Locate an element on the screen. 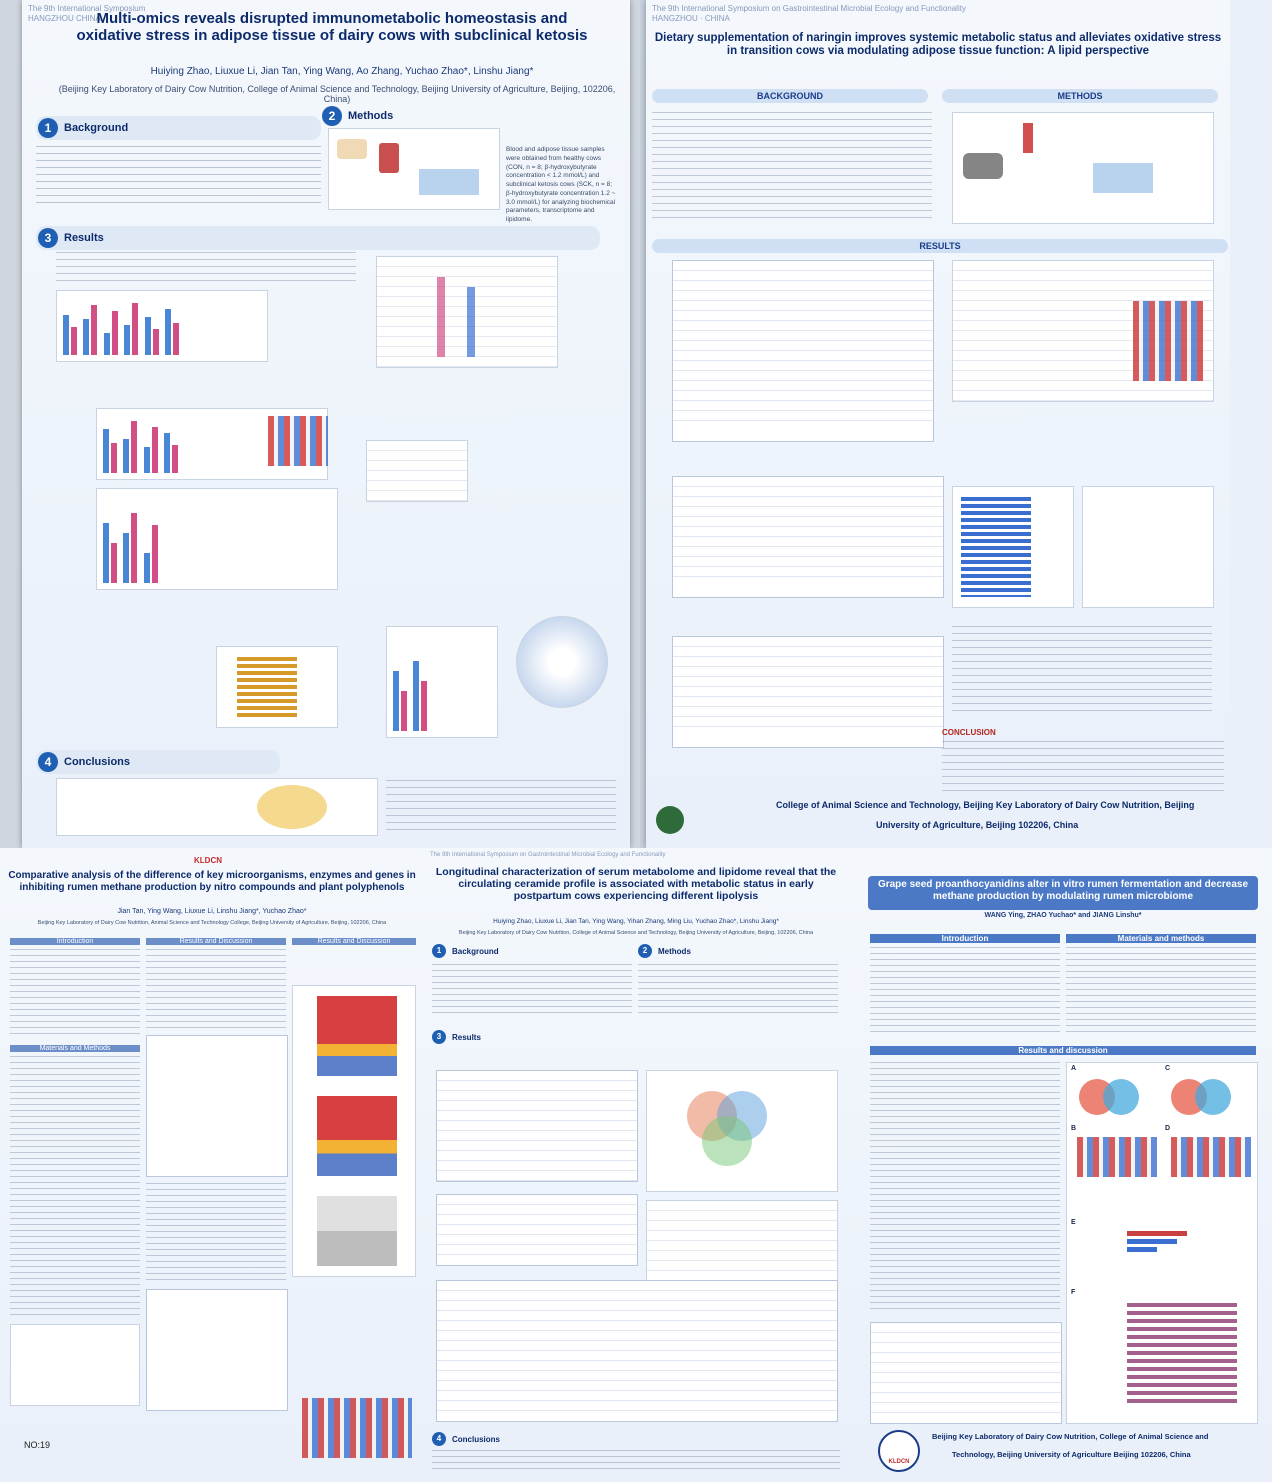  section-materials: Materials and methods is located at coordinates (1161, 989).